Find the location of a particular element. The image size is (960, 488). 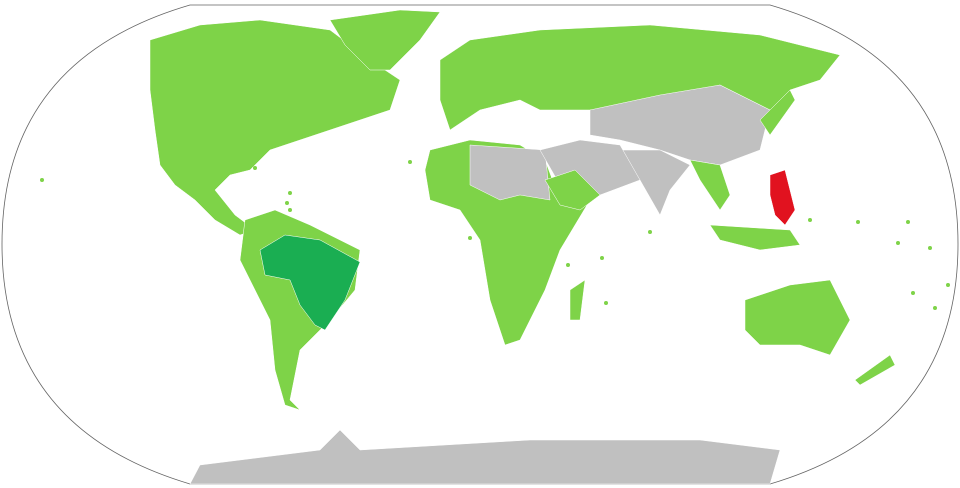

region-new-zealand is located at coordinates (875, 370).